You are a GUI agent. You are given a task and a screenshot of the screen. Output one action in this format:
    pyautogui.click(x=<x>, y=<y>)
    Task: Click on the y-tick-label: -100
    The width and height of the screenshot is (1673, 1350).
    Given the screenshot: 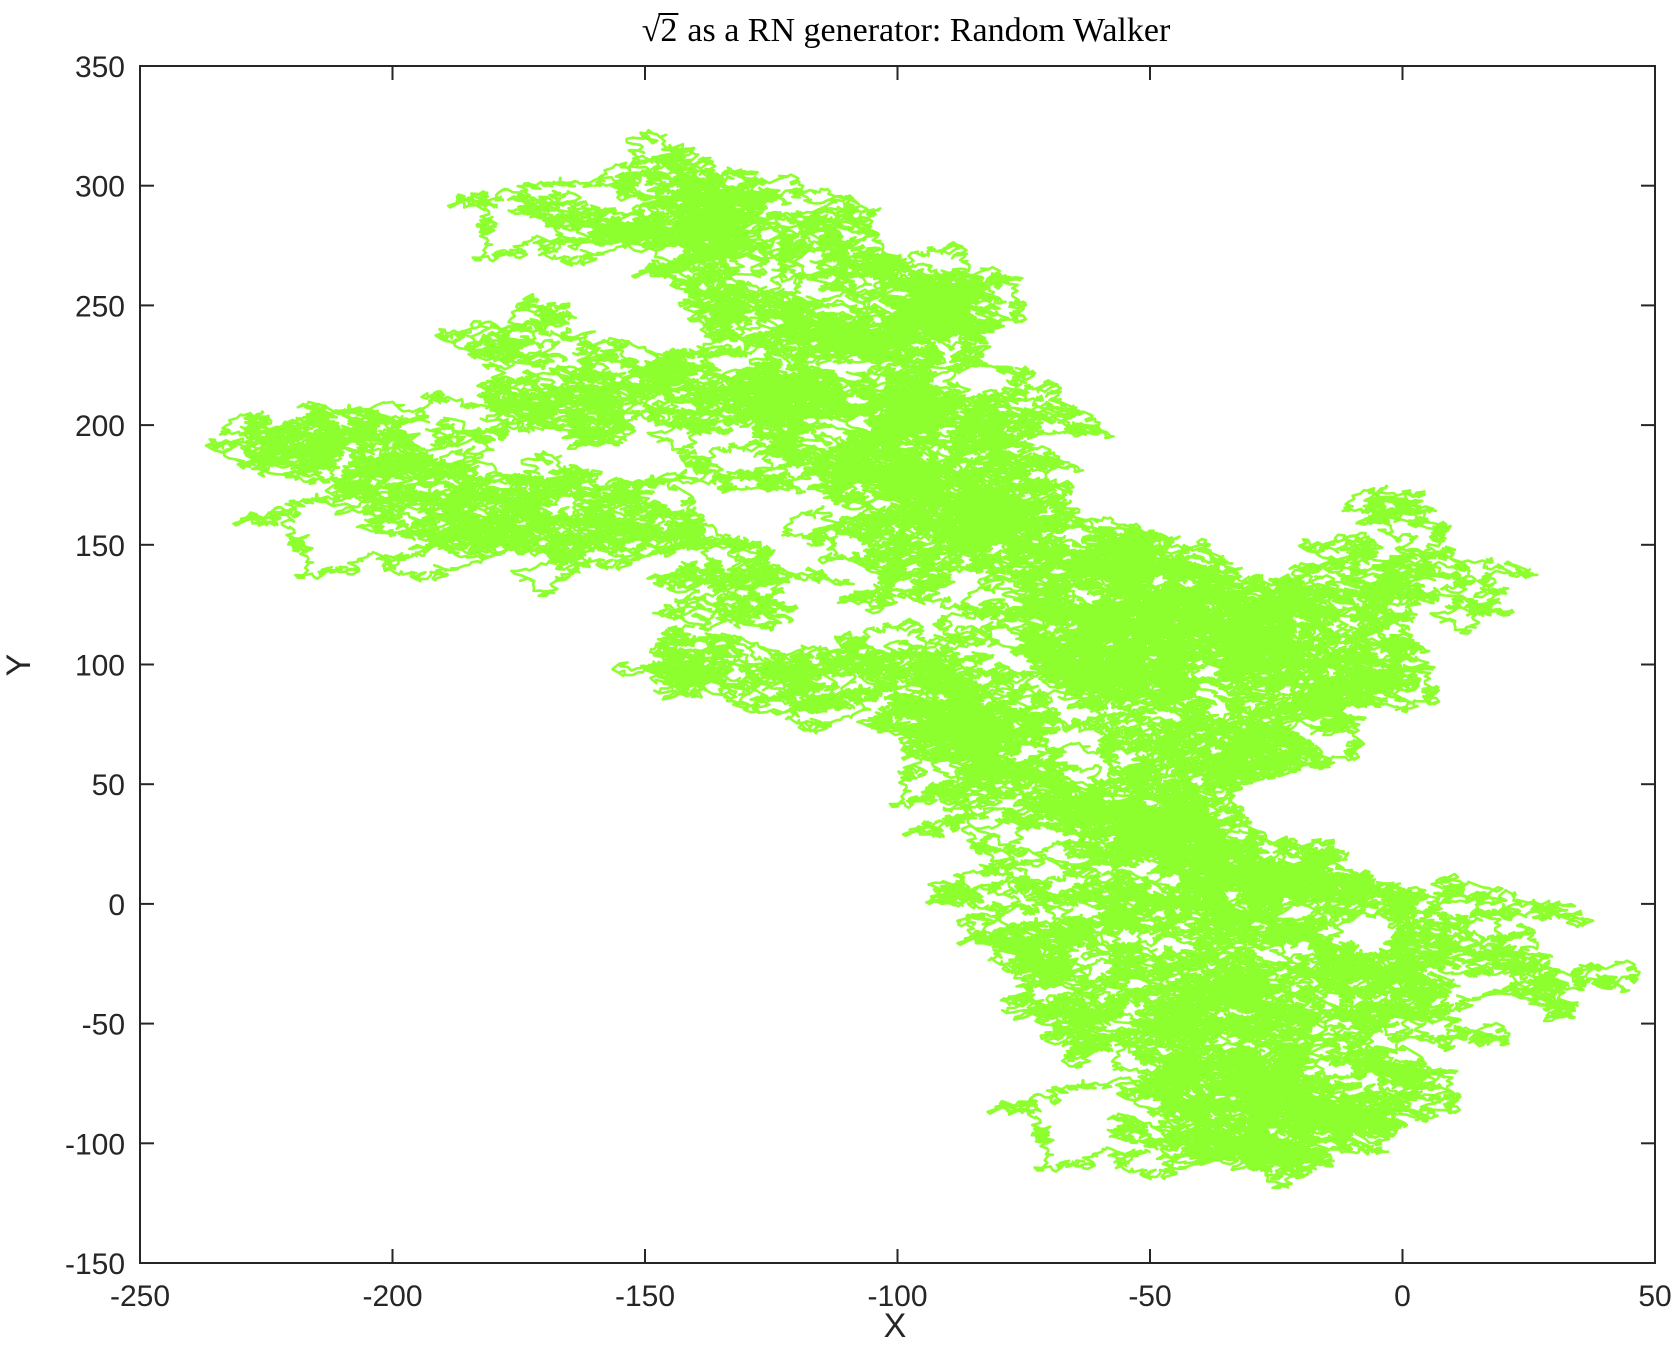 What is the action you would take?
    pyautogui.click(x=95, y=1144)
    